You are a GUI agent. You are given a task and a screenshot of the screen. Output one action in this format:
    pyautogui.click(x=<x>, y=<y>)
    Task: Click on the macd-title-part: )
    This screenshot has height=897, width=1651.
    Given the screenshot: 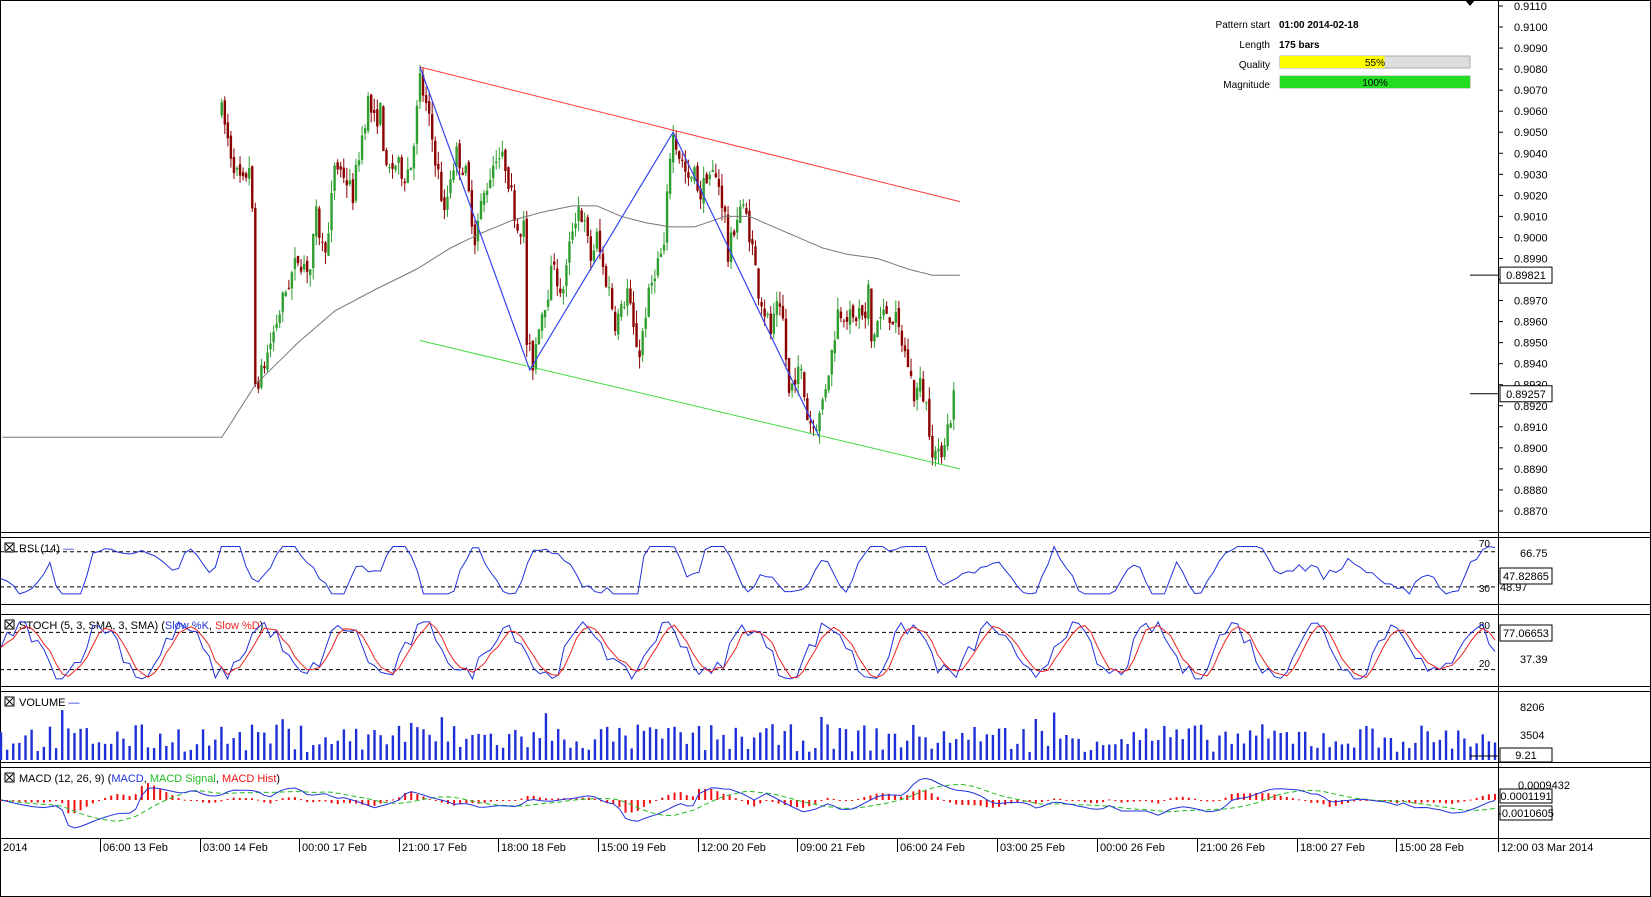 What is the action you would take?
    pyautogui.click(x=278, y=779)
    